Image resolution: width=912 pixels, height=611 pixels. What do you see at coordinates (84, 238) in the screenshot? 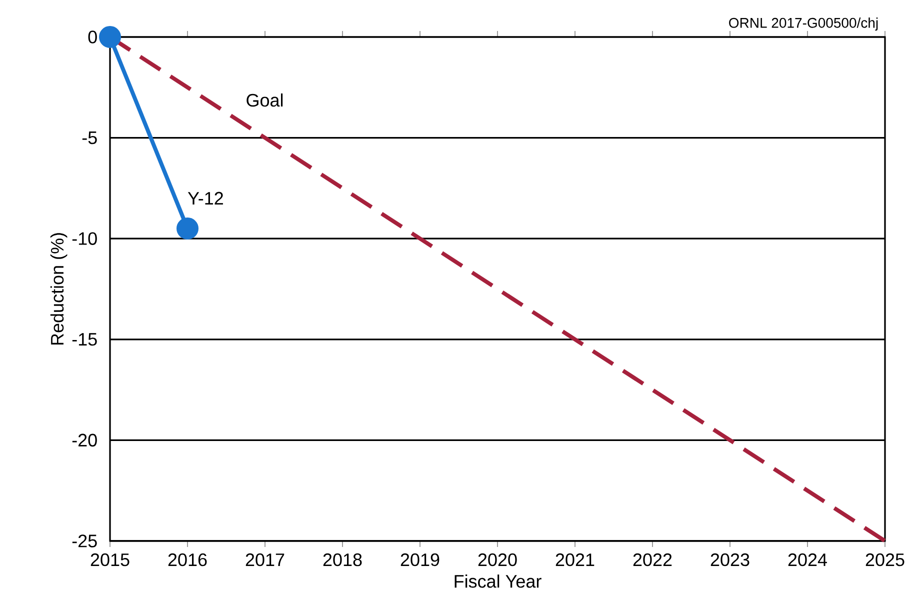
I see `y-tick-label: -10` at bounding box center [84, 238].